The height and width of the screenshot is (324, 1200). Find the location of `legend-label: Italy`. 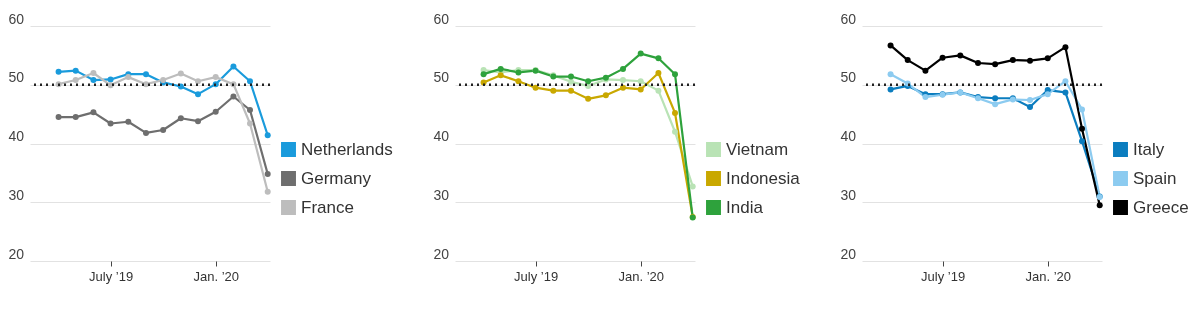

legend-label: Italy is located at coordinates (1149, 149).